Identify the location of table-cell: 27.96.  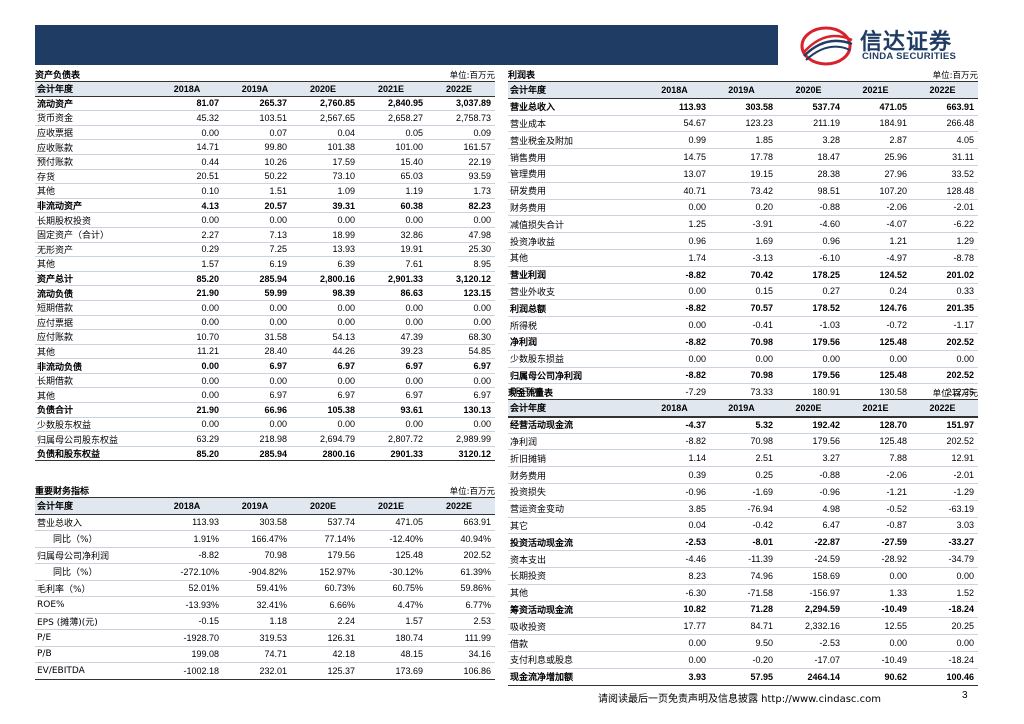
(895, 173).